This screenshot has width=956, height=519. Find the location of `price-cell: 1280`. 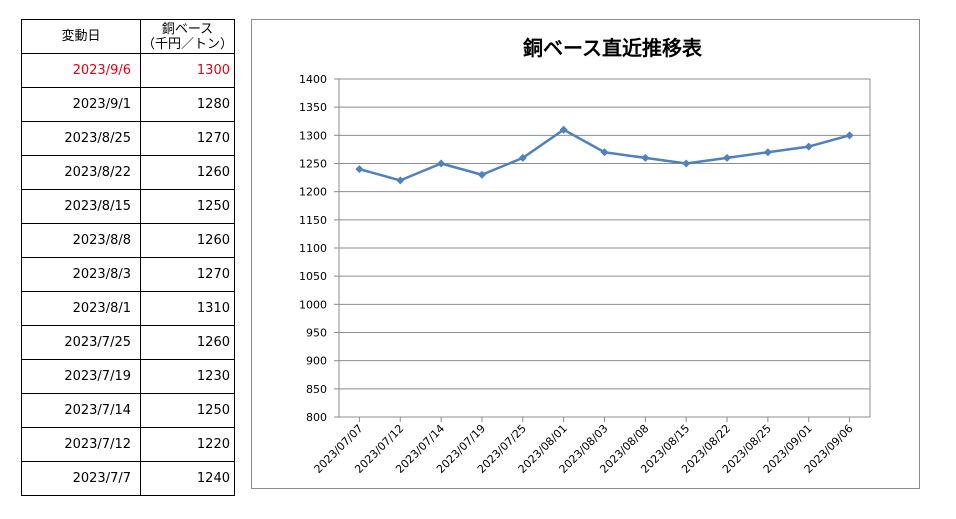

price-cell: 1280 is located at coordinates (187, 104).